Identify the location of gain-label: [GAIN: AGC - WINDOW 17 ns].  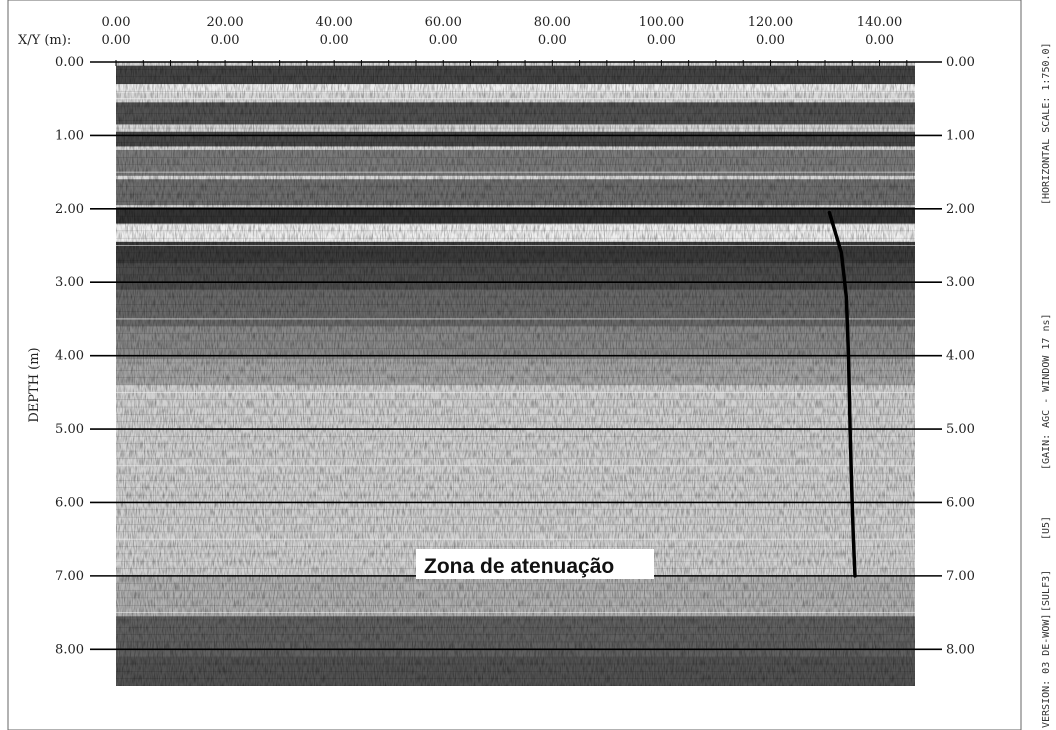
(1046, 391).